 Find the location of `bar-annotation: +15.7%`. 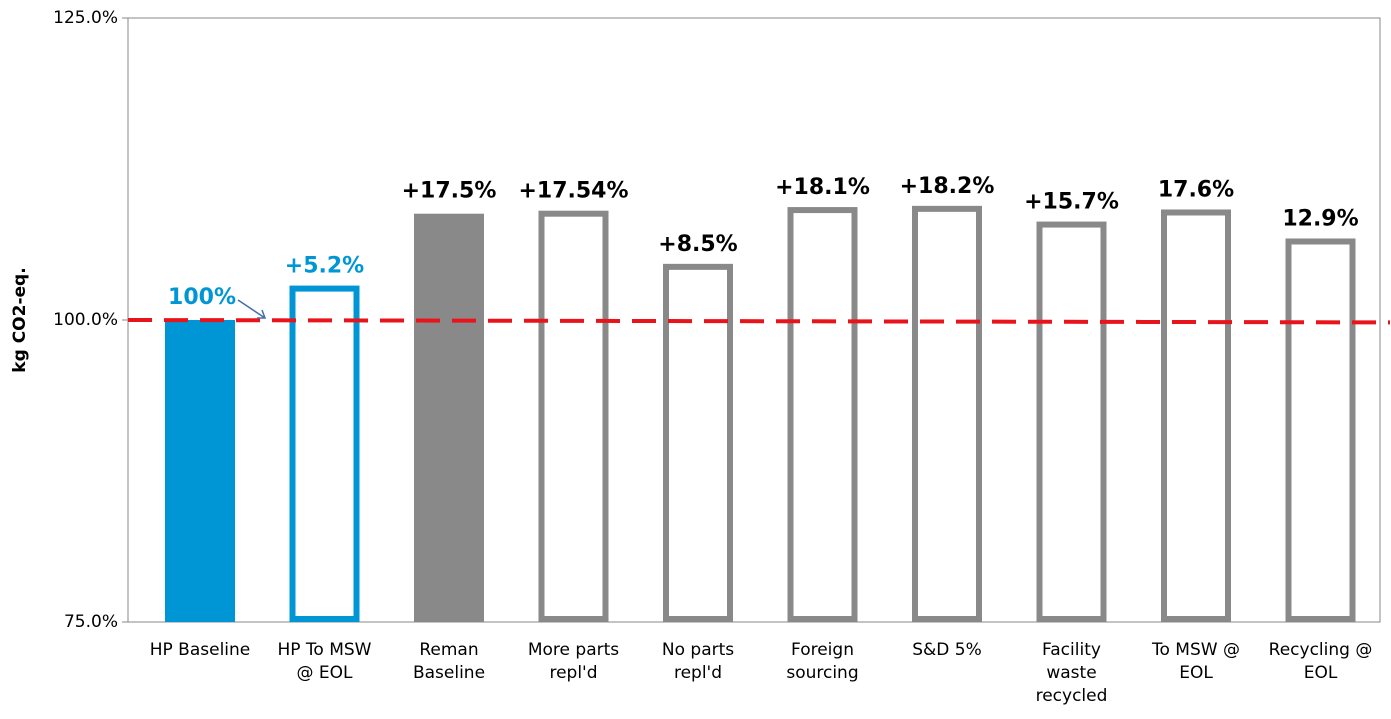

bar-annotation: +15.7% is located at coordinates (1071, 202).